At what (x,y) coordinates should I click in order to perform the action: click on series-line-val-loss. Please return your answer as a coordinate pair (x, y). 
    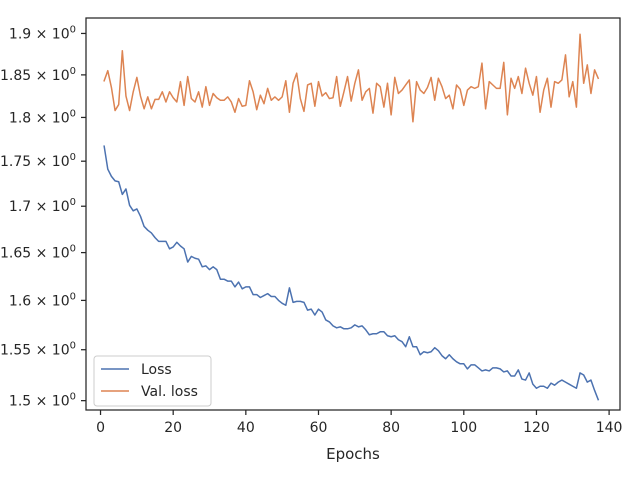
    Looking at the image, I should click on (351, 78).